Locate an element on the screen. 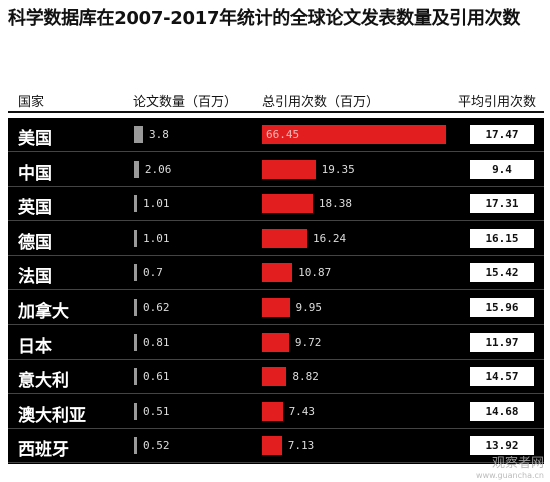 This screenshot has width=550, height=482. watermark-url: www.guancha.cn is located at coordinates (510, 475).